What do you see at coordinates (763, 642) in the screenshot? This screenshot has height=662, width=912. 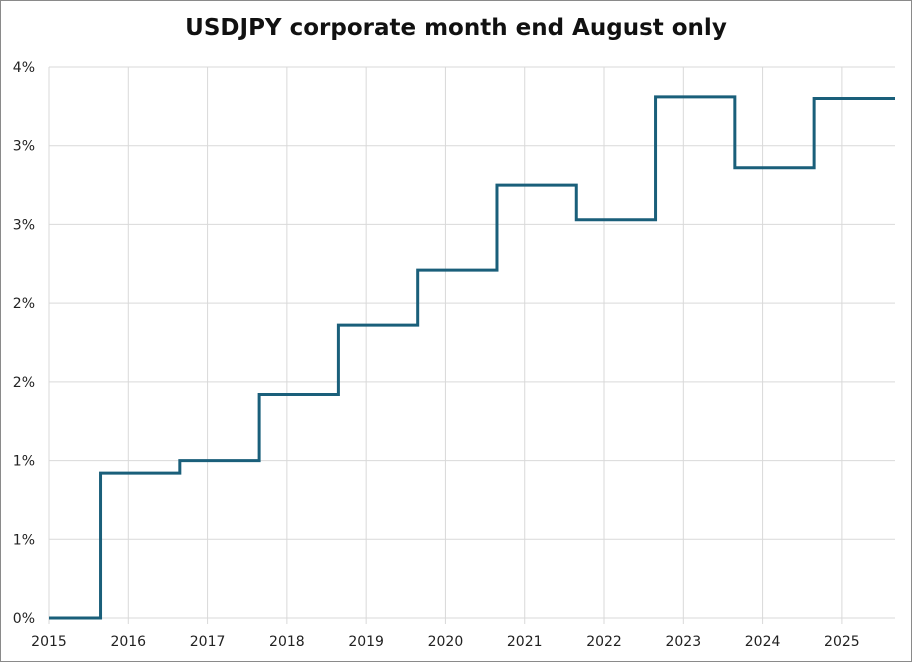 I see `x-tick-label: 2024` at bounding box center [763, 642].